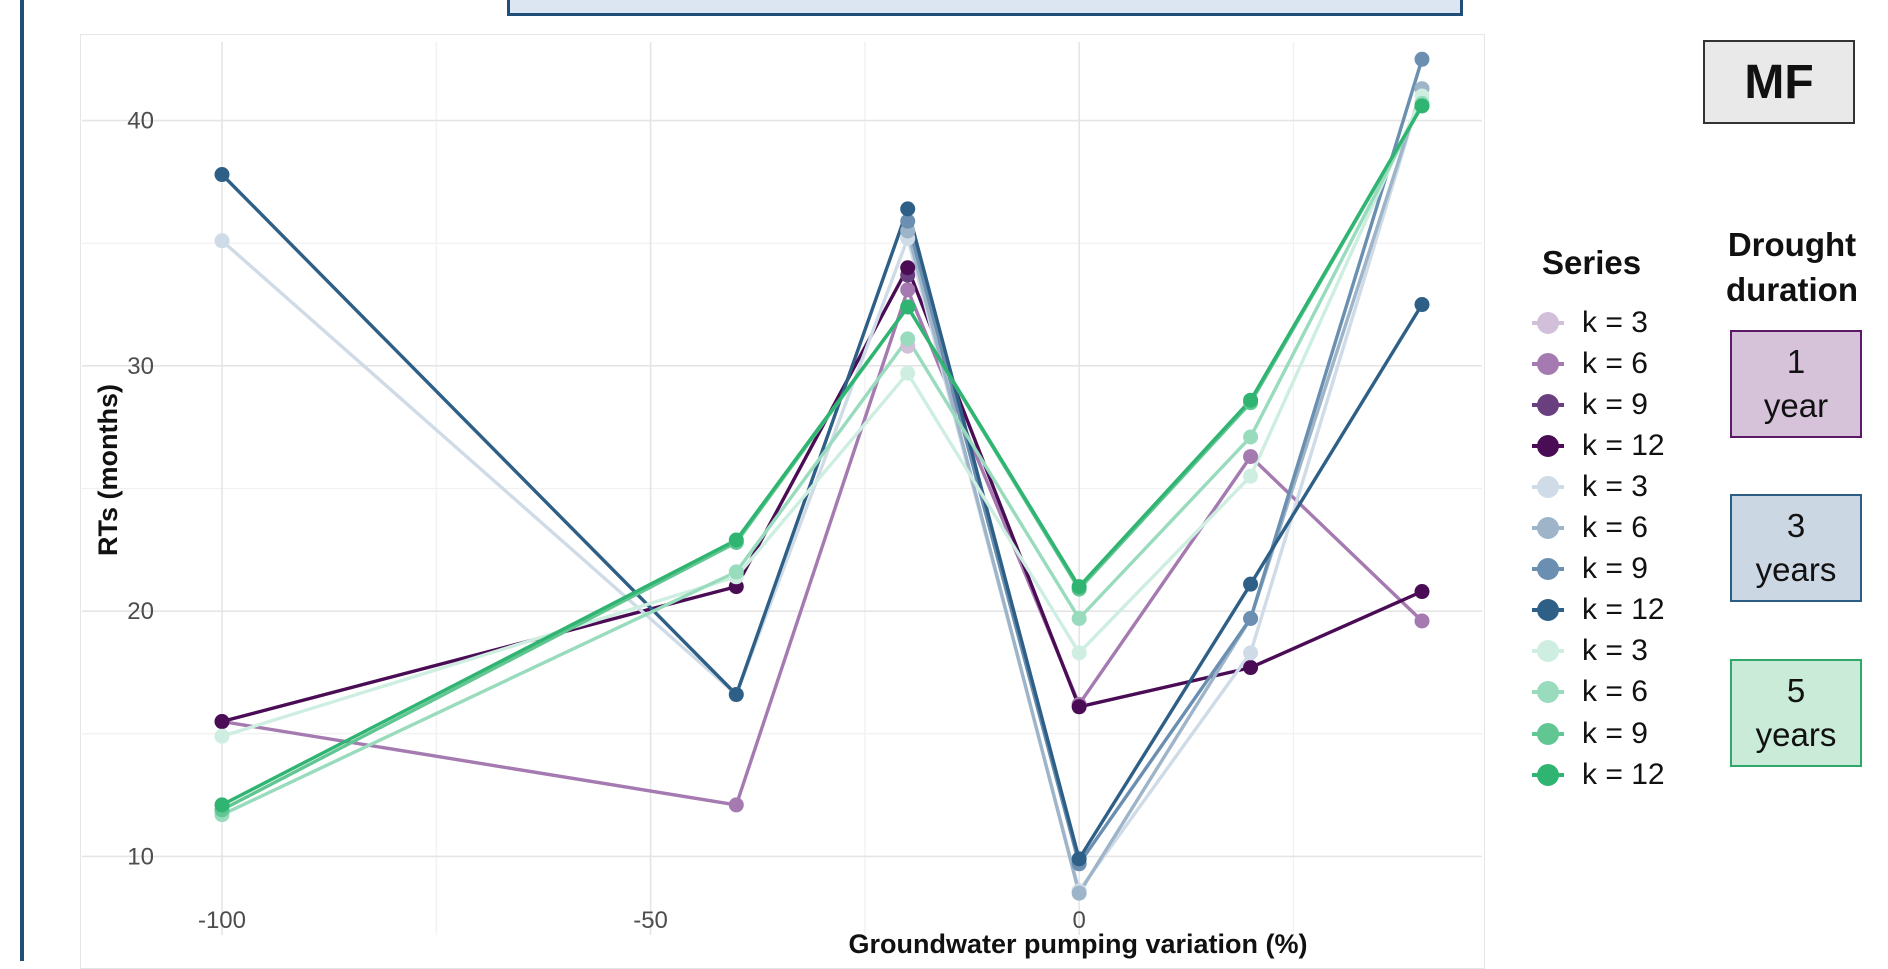  I want to click on drought-box-unit: year, so click(1796, 405).